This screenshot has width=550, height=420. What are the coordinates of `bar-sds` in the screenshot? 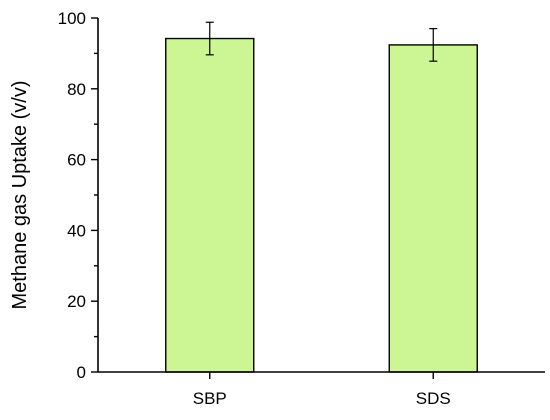 It's located at (433, 208).